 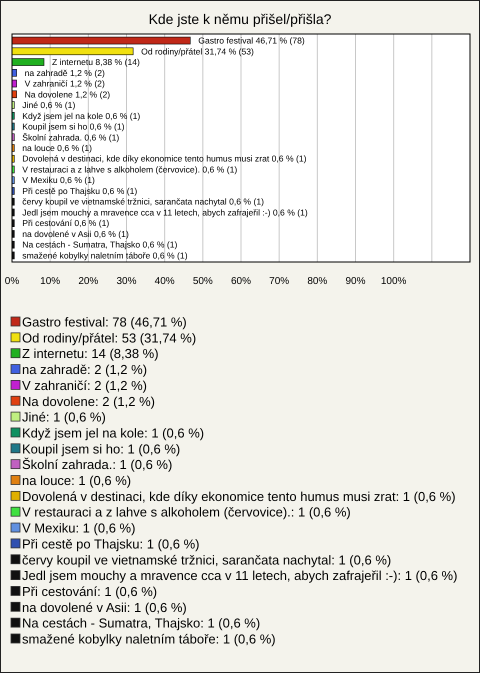 What do you see at coordinates (207, 560) in the screenshot?
I see `text: červy koupil ve vietnamské tržnici, sarančata nachytal: 1 (0,6 %)` at bounding box center [207, 560].